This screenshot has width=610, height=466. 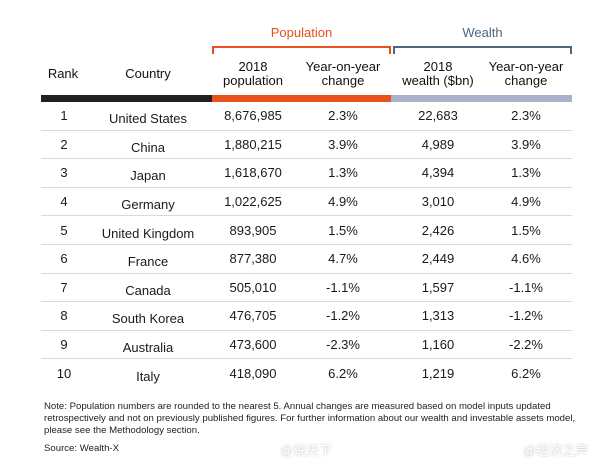 I want to click on table-row: 2 China 1,880,215 3.9% 4,989 3.9%, so click(x=306, y=145).